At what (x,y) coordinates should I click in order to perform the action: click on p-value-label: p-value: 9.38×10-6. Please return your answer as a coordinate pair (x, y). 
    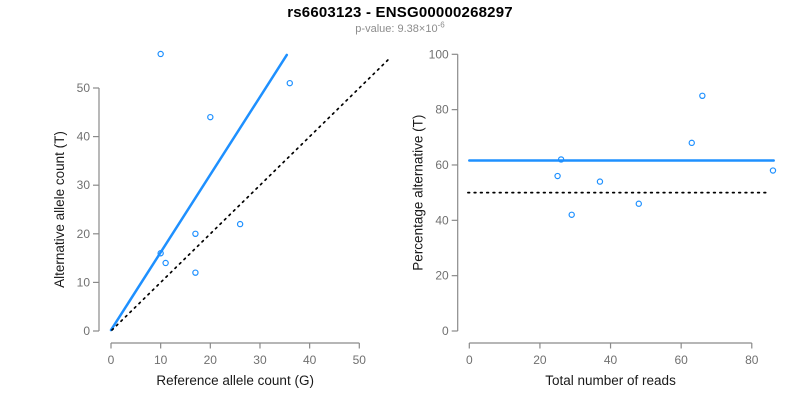
    Looking at the image, I should click on (400, 27).